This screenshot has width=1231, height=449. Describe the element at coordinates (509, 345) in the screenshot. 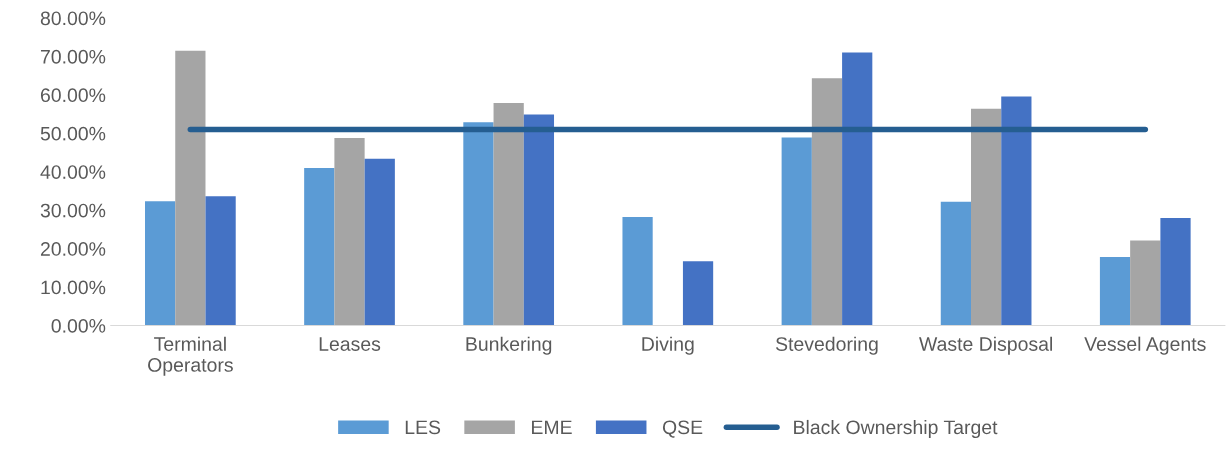

I see `x-tick-label: Bunkering` at that location.